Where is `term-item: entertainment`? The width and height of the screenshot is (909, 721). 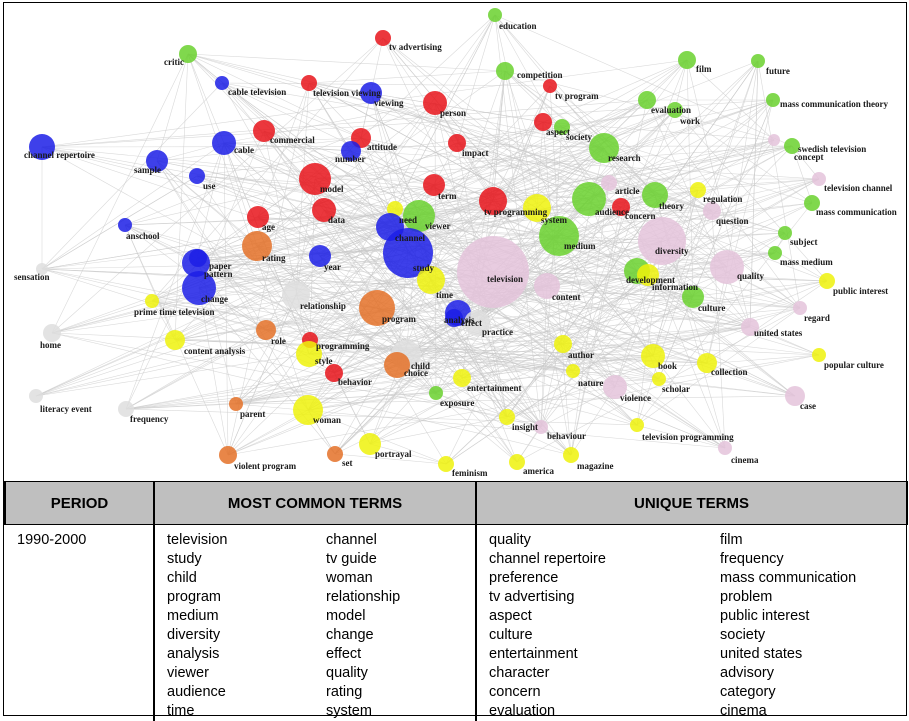
term-item: entertainment is located at coordinates (598, 654).